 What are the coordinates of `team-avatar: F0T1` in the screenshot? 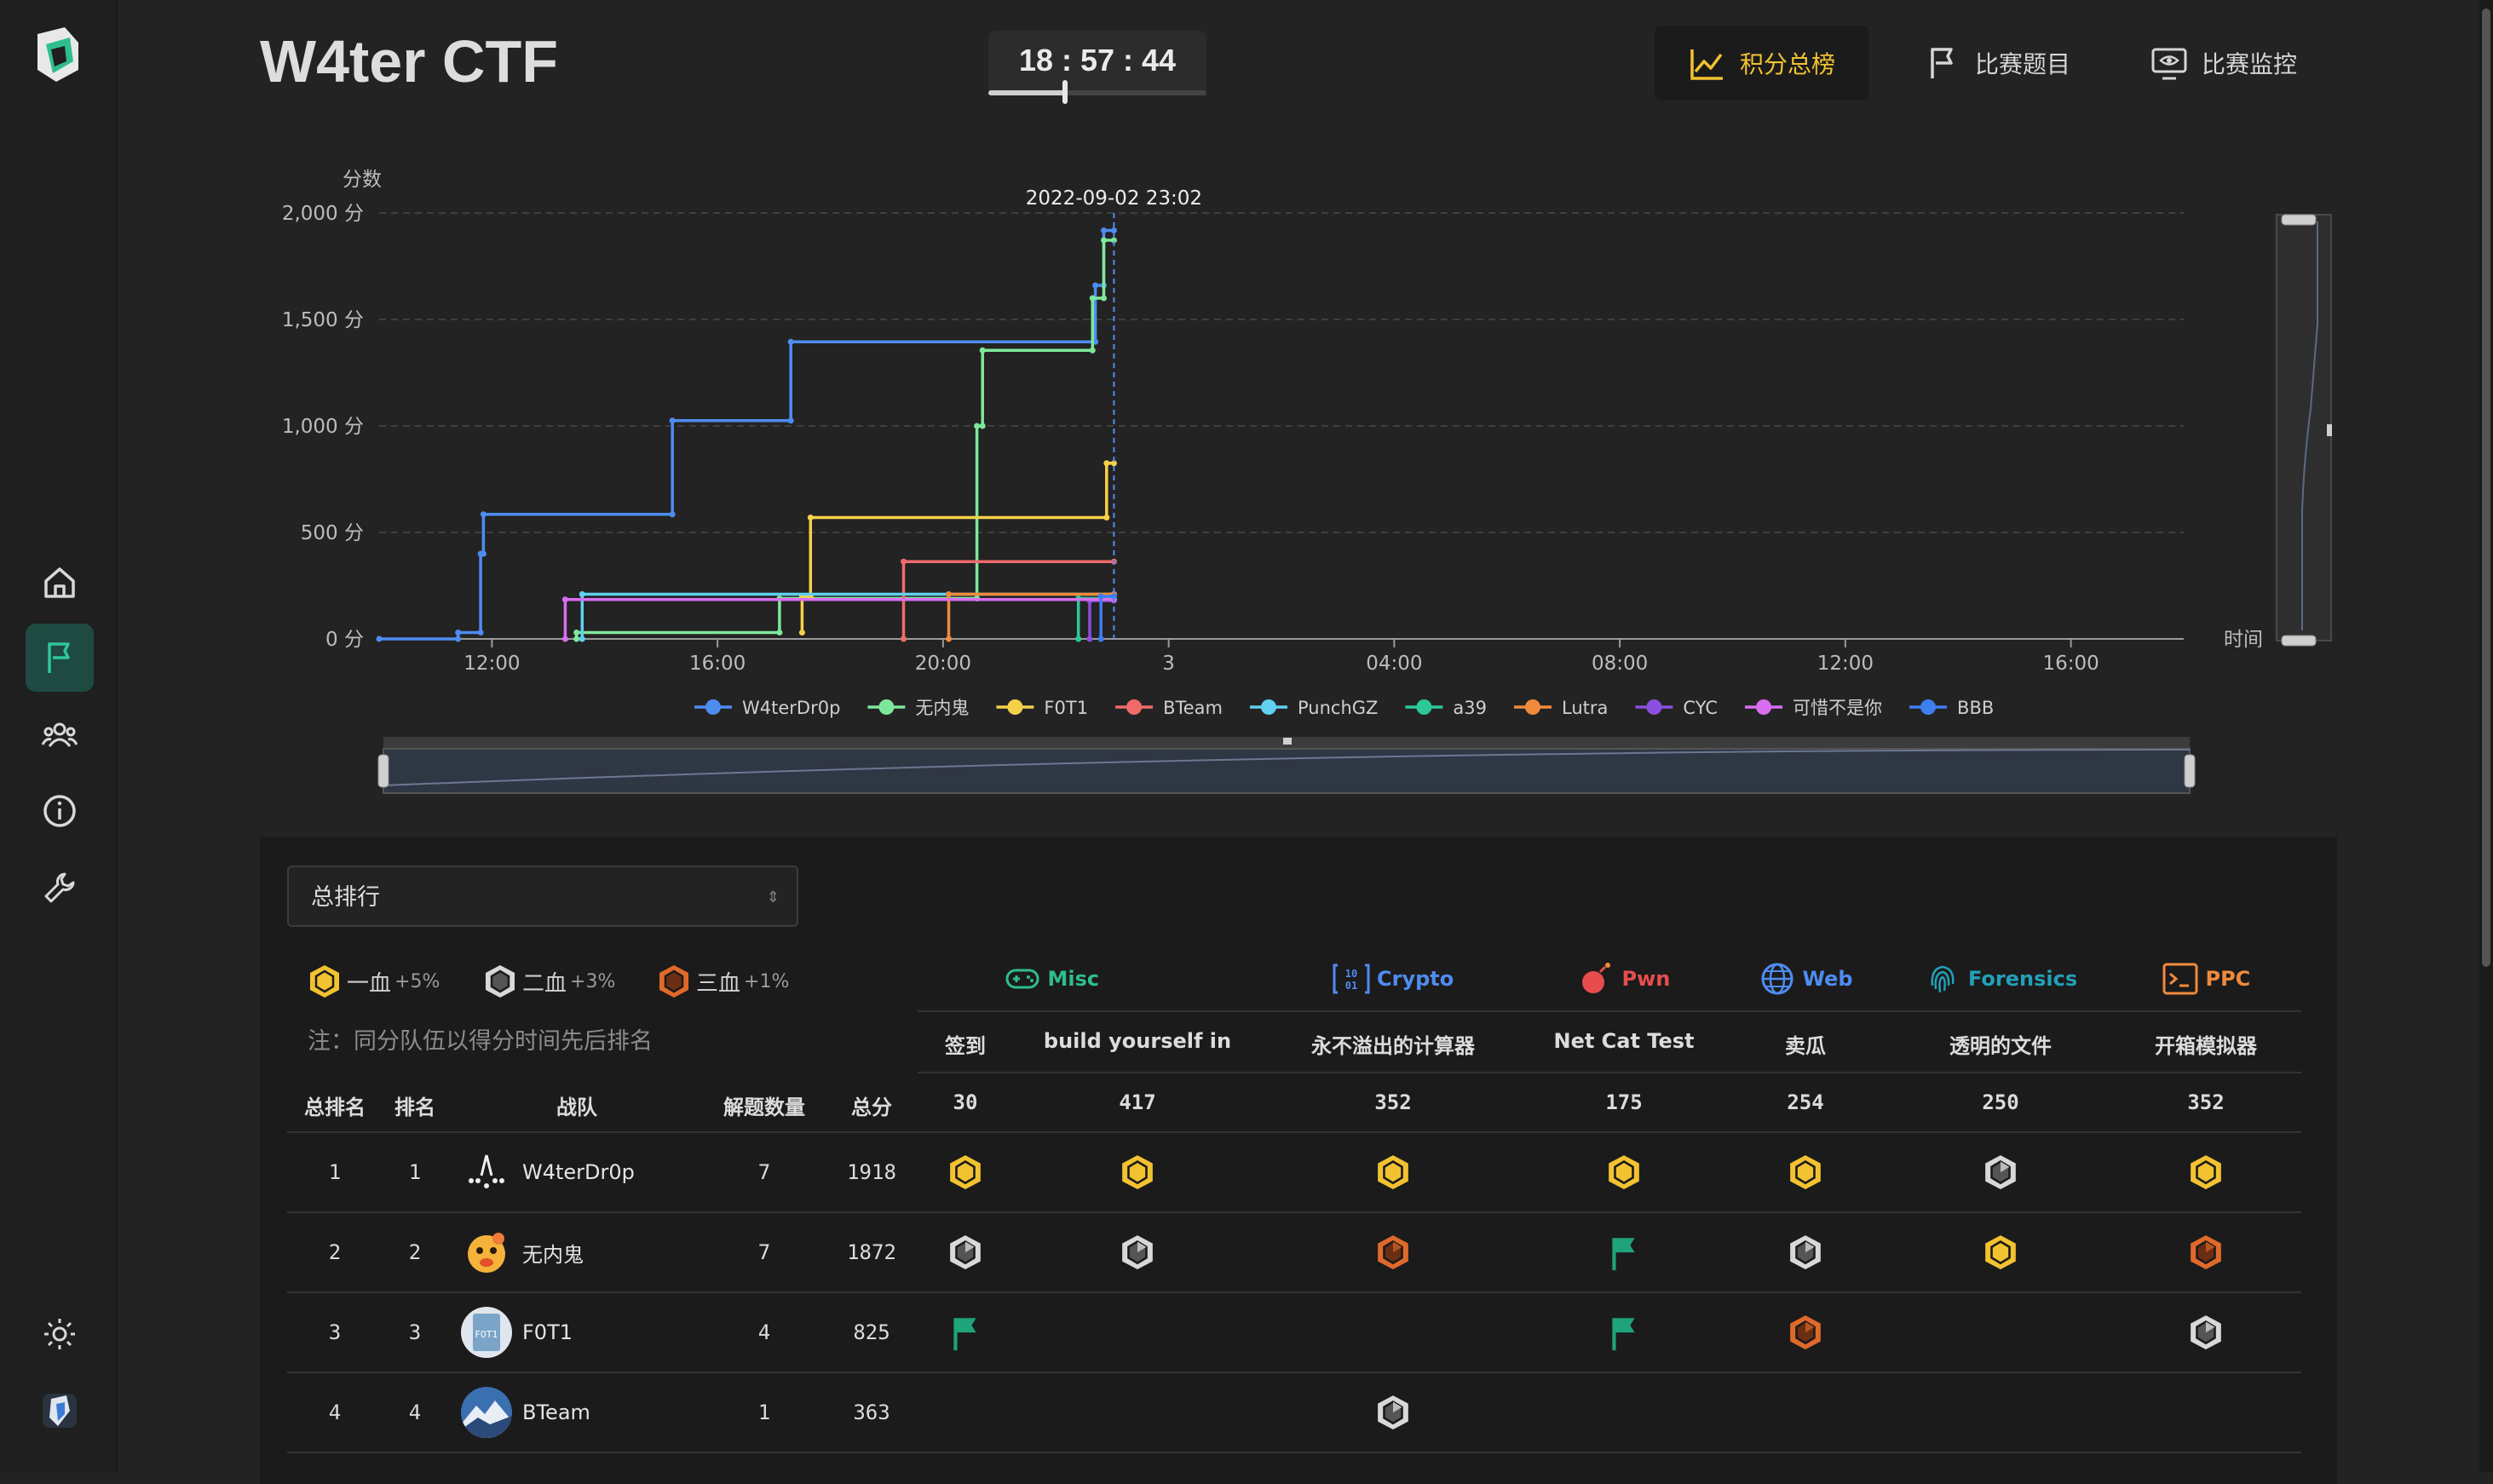 It's located at (486, 1332).